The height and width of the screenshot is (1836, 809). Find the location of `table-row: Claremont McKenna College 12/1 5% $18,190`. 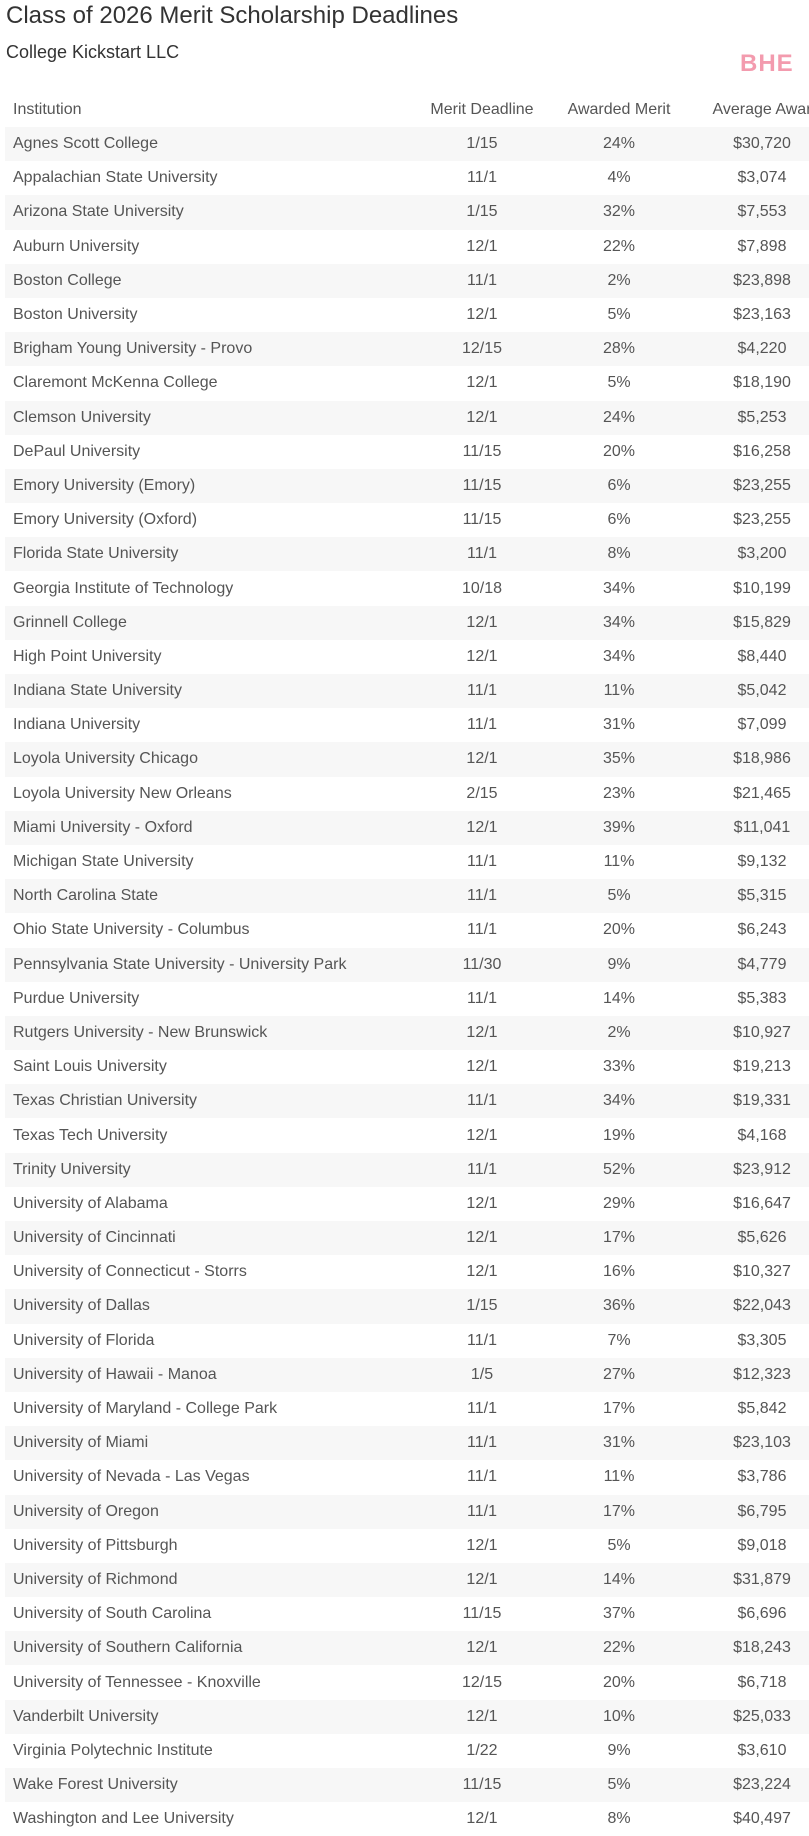

table-row: Claremont McKenna College 12/1 5% $18,190 is located at coordinates (407, 383).